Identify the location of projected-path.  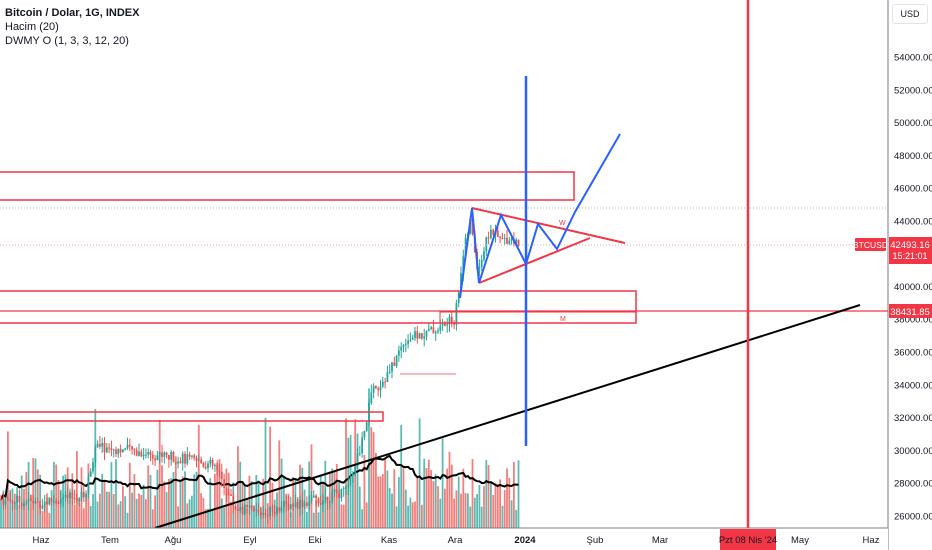
(540, 216).